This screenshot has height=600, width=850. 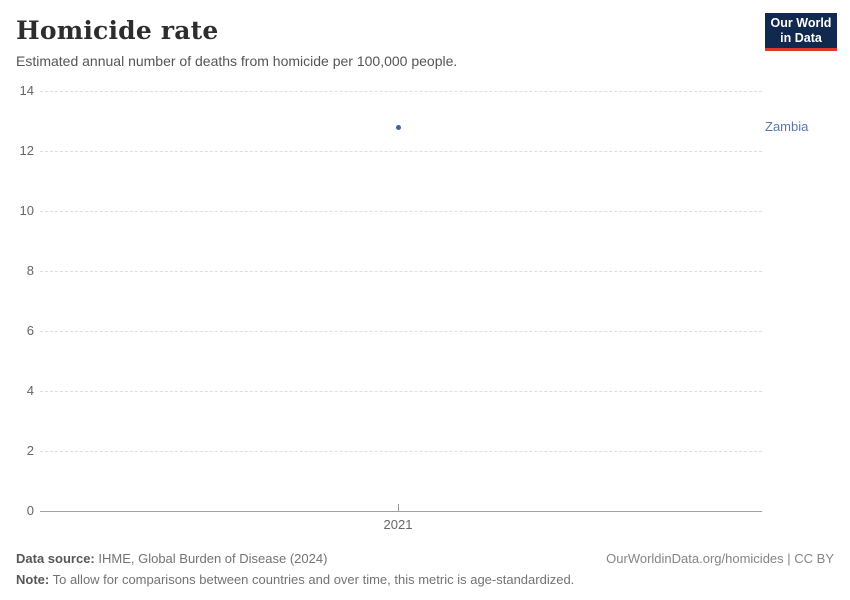 I want to click on owid-logo-line2: in Data, so click(x=801, y=37).